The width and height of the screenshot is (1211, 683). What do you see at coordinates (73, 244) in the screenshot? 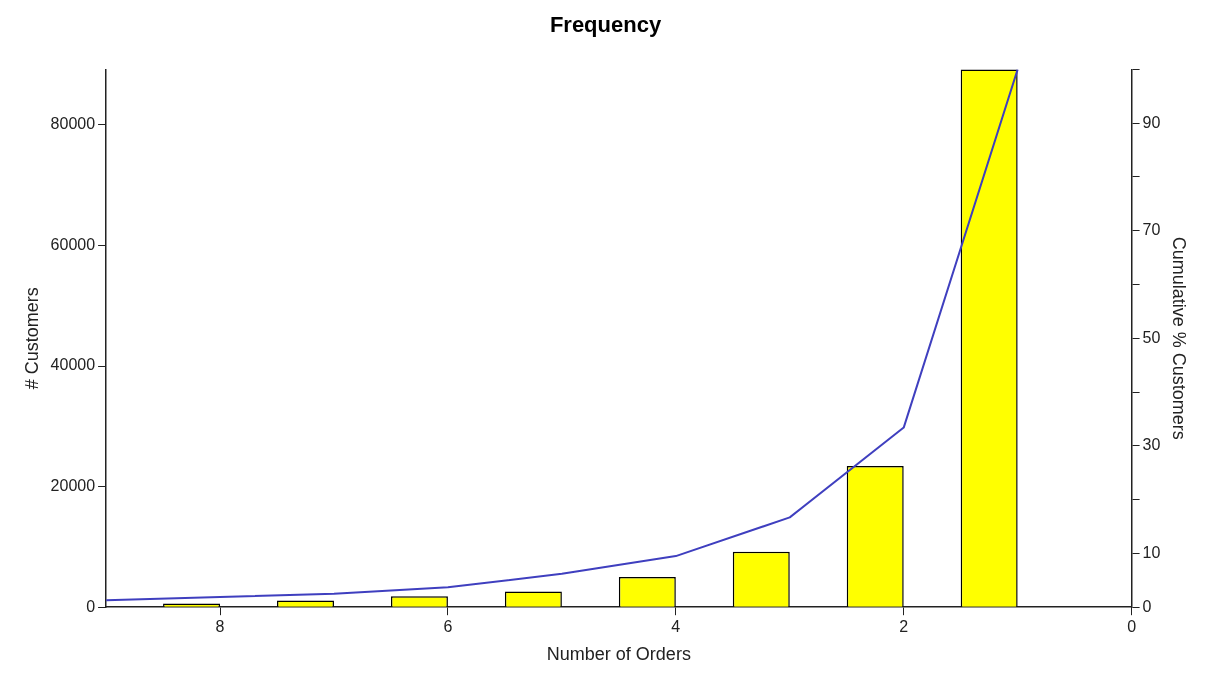
I see `y-tick-label: 60000` at bounding box center [73, 244].